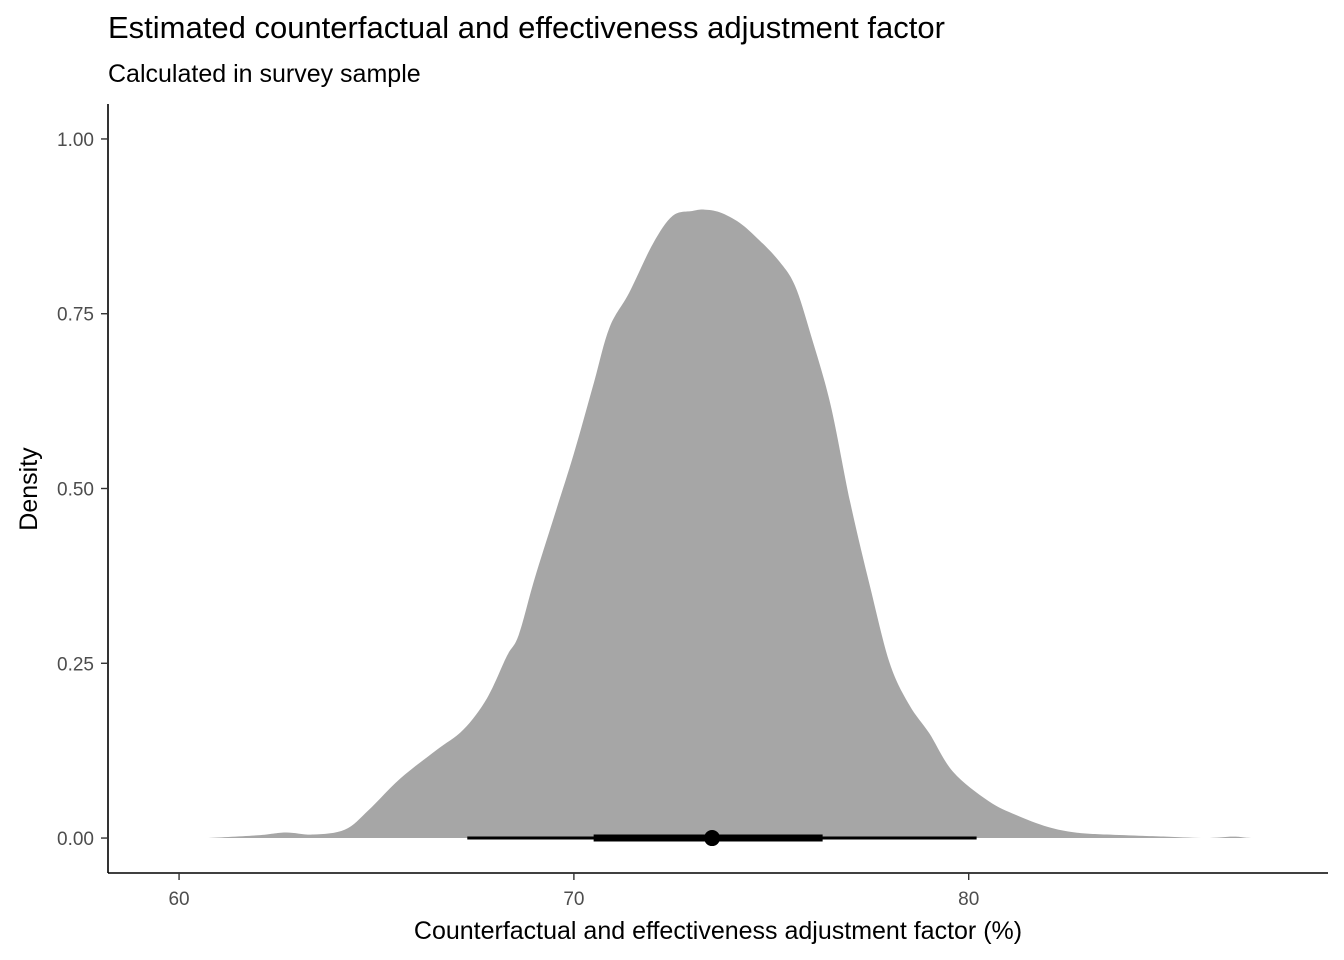  Describe the element at coordinates (178, 899) in the screenshot. I see `x-tick-label: 60` at that location.